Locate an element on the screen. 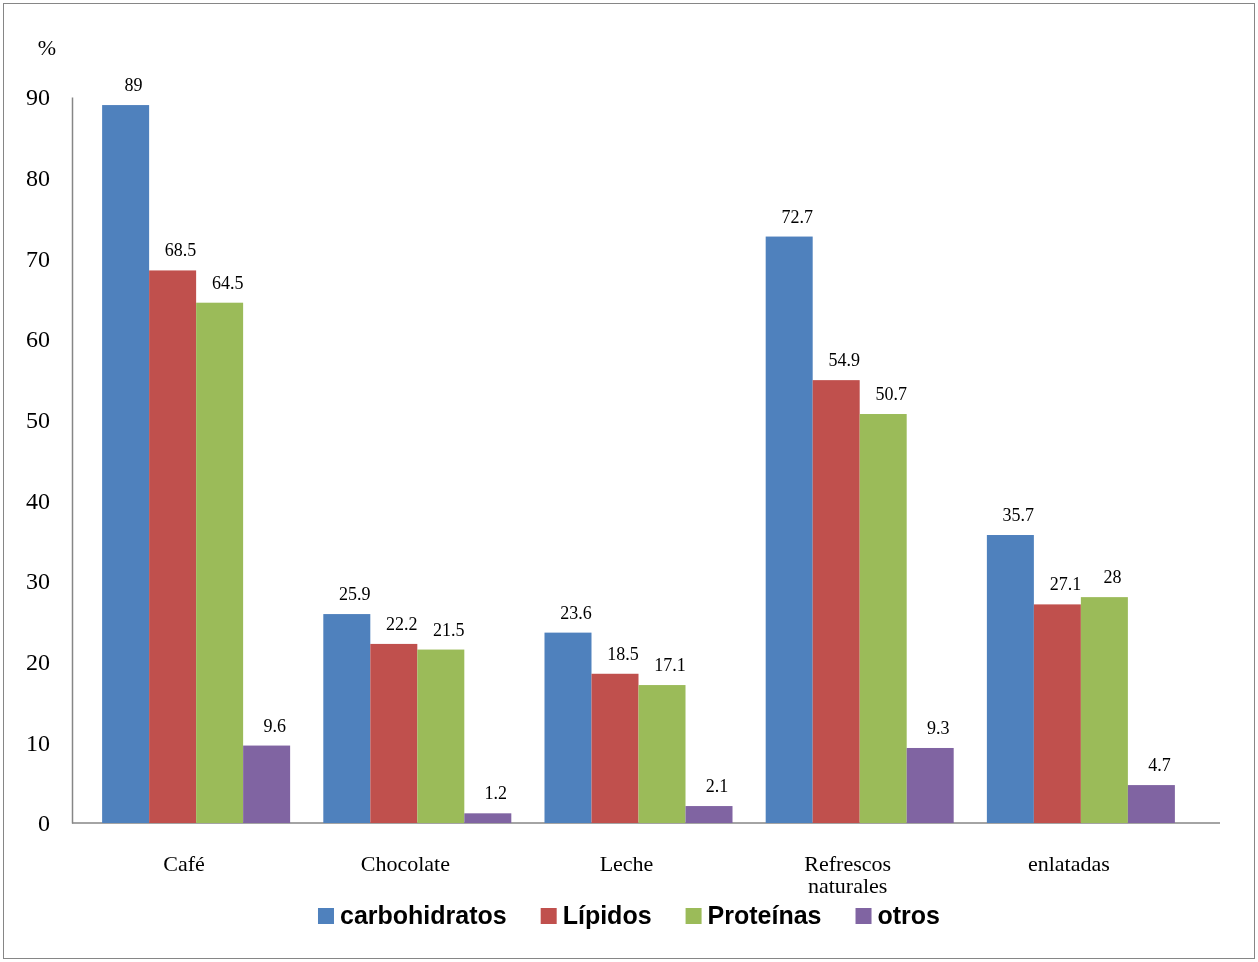 Image resolution: width=1258 pixels, height=962 pixels. data-label: 4.7 is located at coordinates (1159, 765).